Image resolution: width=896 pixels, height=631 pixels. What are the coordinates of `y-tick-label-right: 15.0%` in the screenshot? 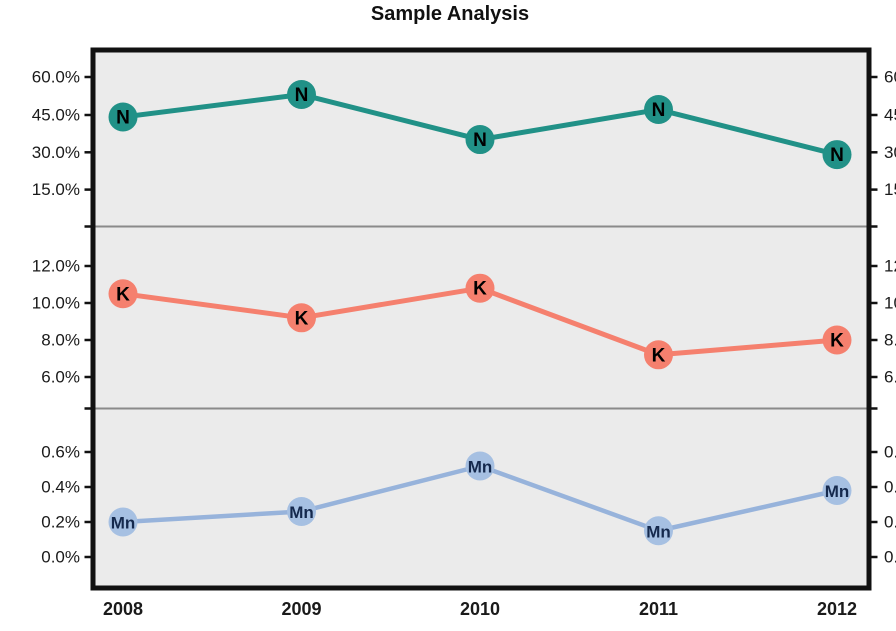 It's located at (890, 189).